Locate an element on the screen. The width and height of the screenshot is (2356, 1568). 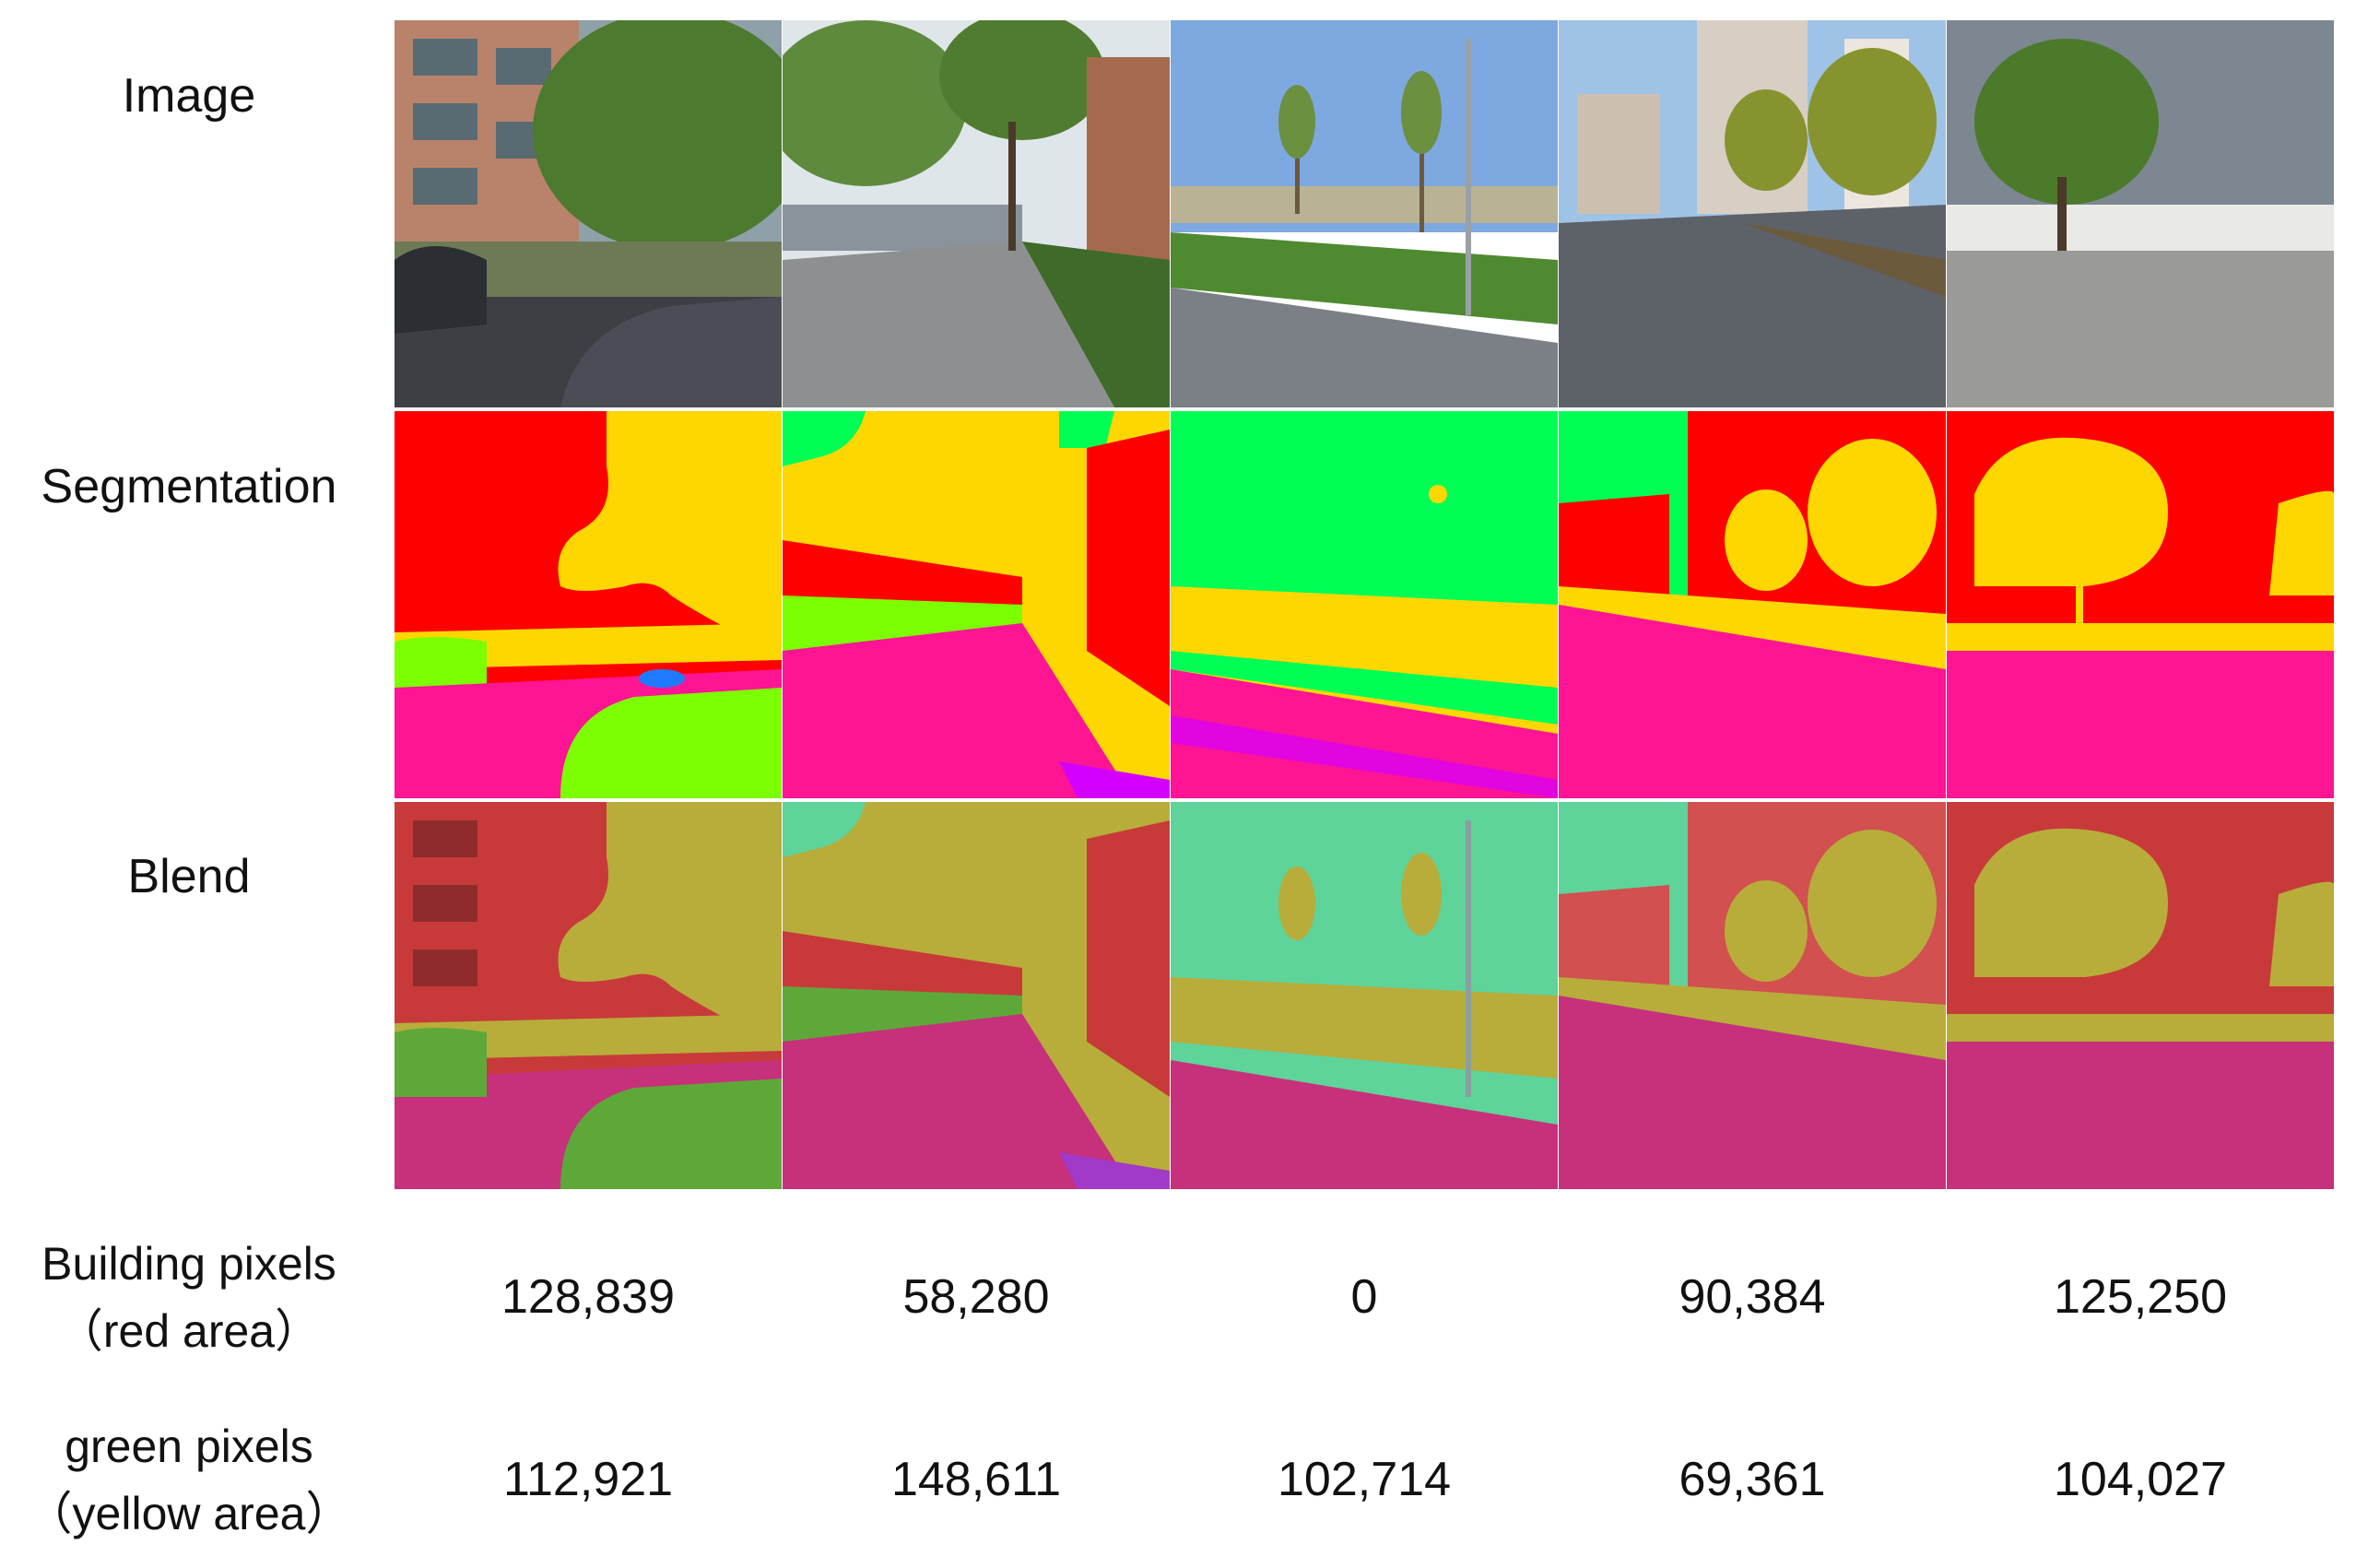
building-pixels-row: 128,839 58,280 0 90,384 125,250 is located at coordinates (1365, 1301).